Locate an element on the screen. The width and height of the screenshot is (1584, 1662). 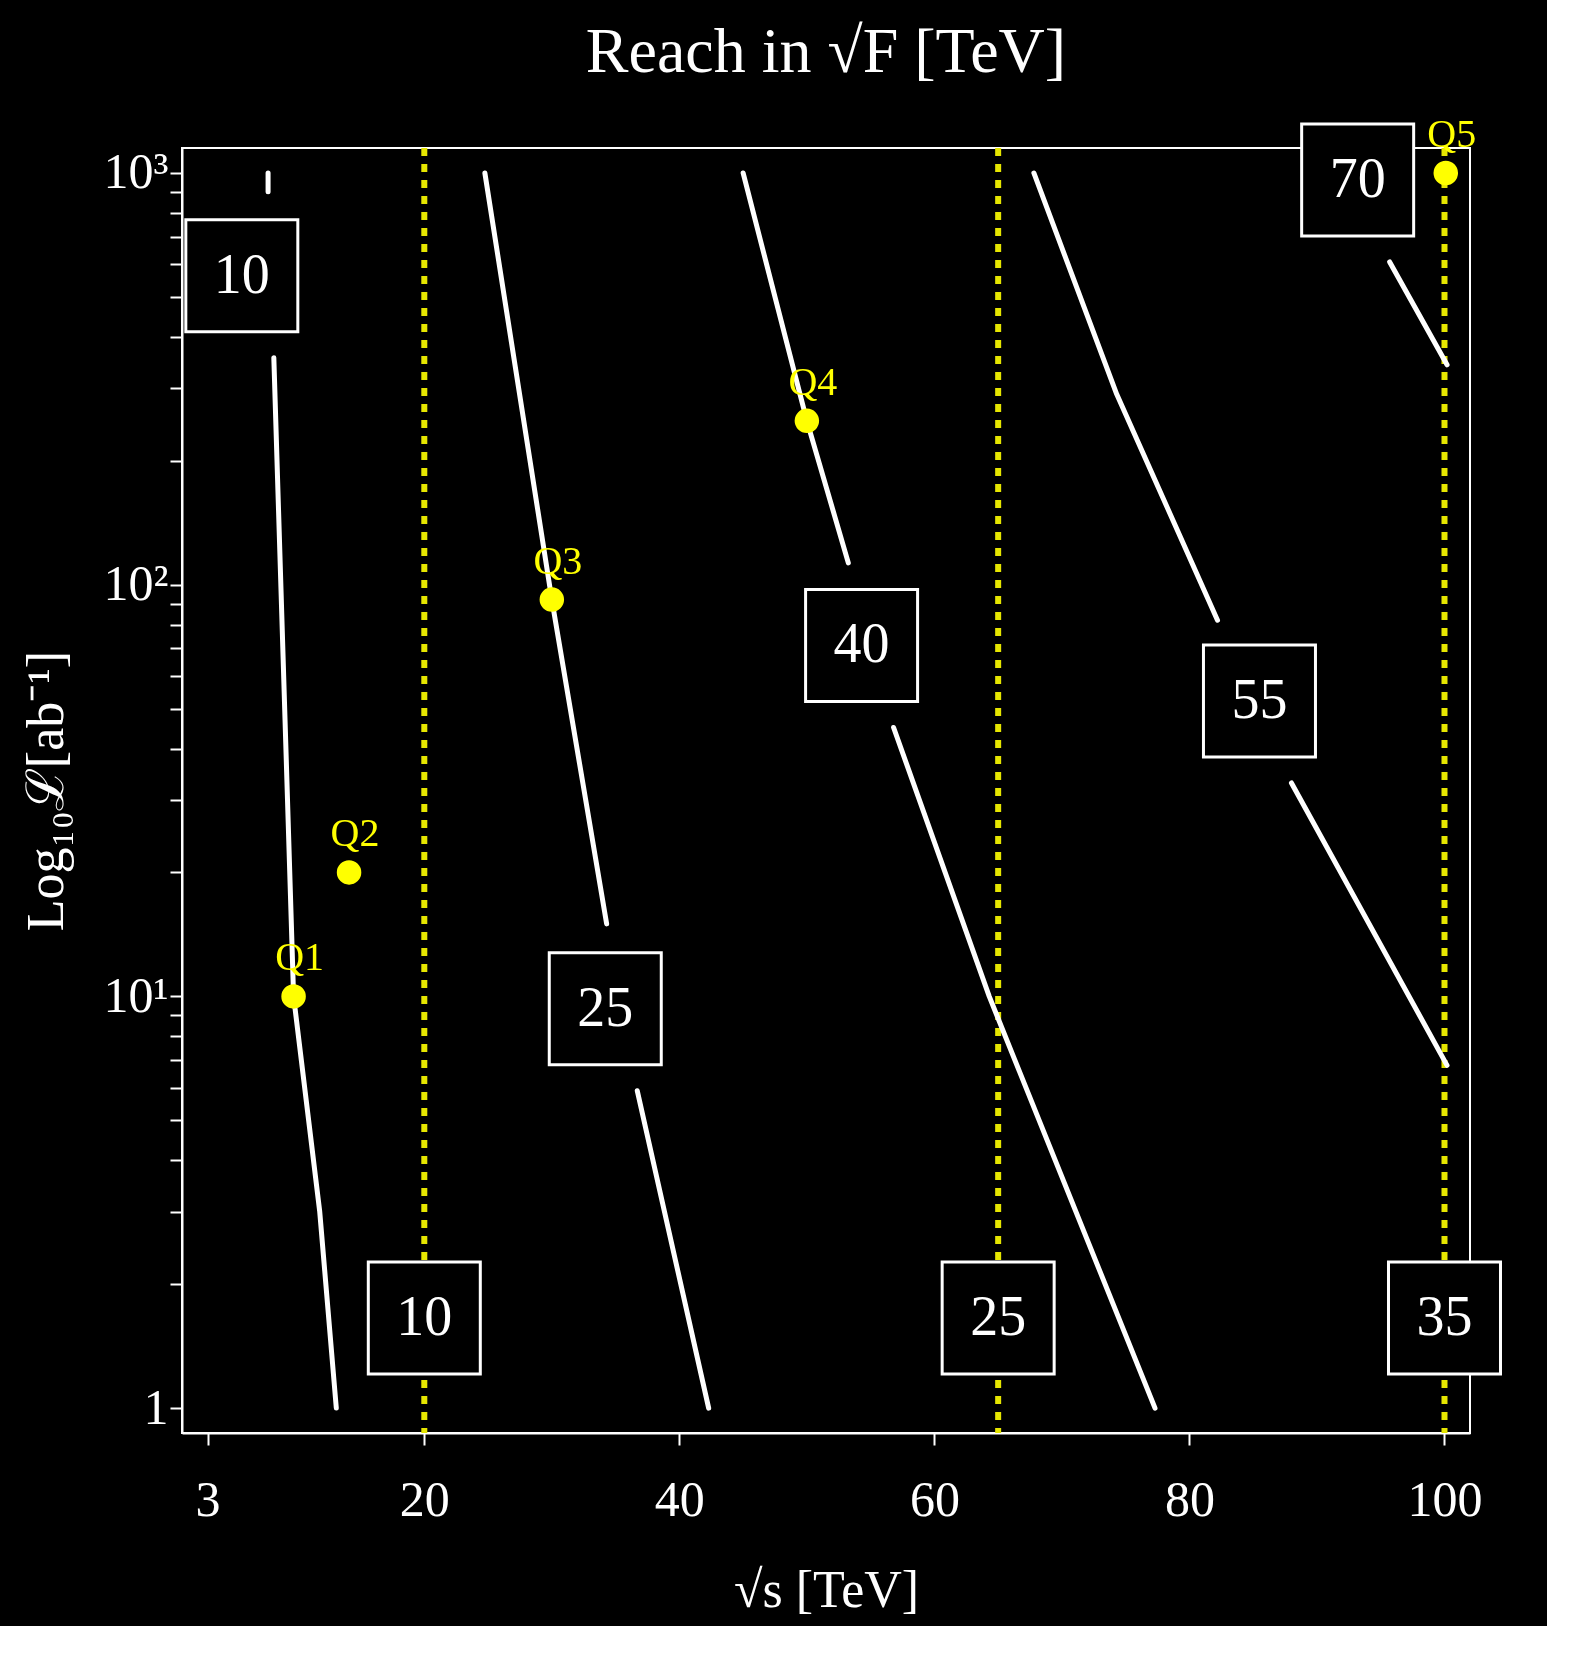
x-tick-label: 100 is located at coordinates (1445, 1498).